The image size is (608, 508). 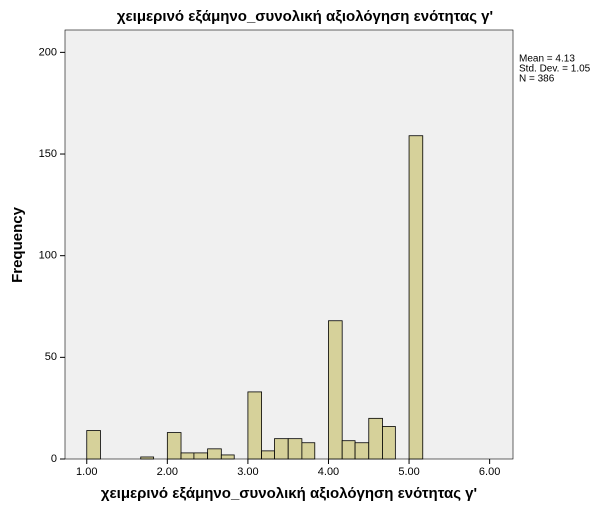 What do you see at coordinates (51, 357) in the screenshot?
I see `y-tick-label: 50` at bounding box center [51, 357].